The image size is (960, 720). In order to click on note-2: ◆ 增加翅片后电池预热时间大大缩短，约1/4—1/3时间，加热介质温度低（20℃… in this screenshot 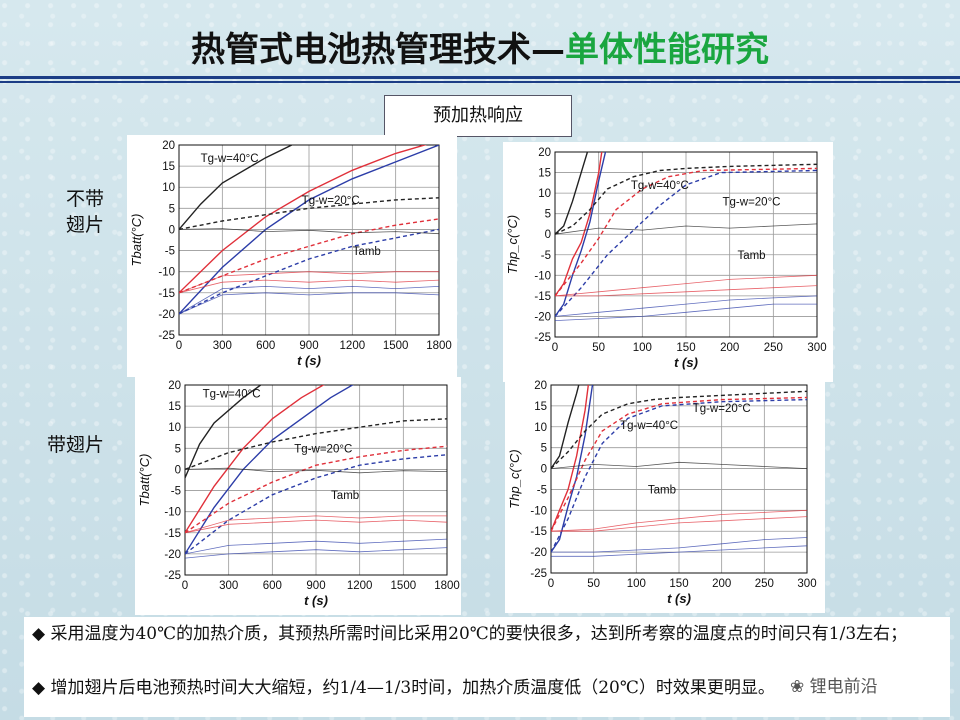, I will do `click(403, 688)`.